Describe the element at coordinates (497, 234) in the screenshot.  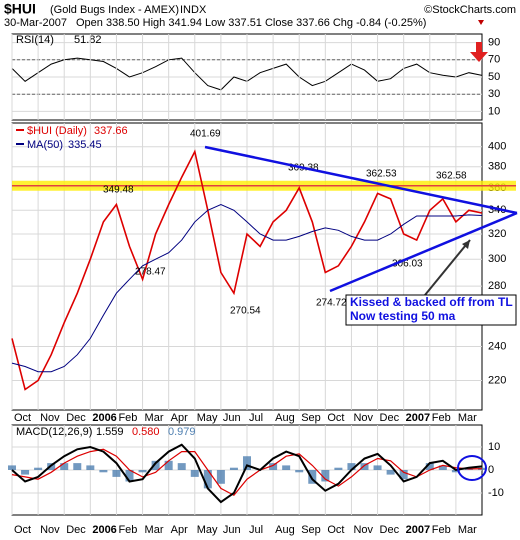
I see `y-tick-label: 320` at that location.